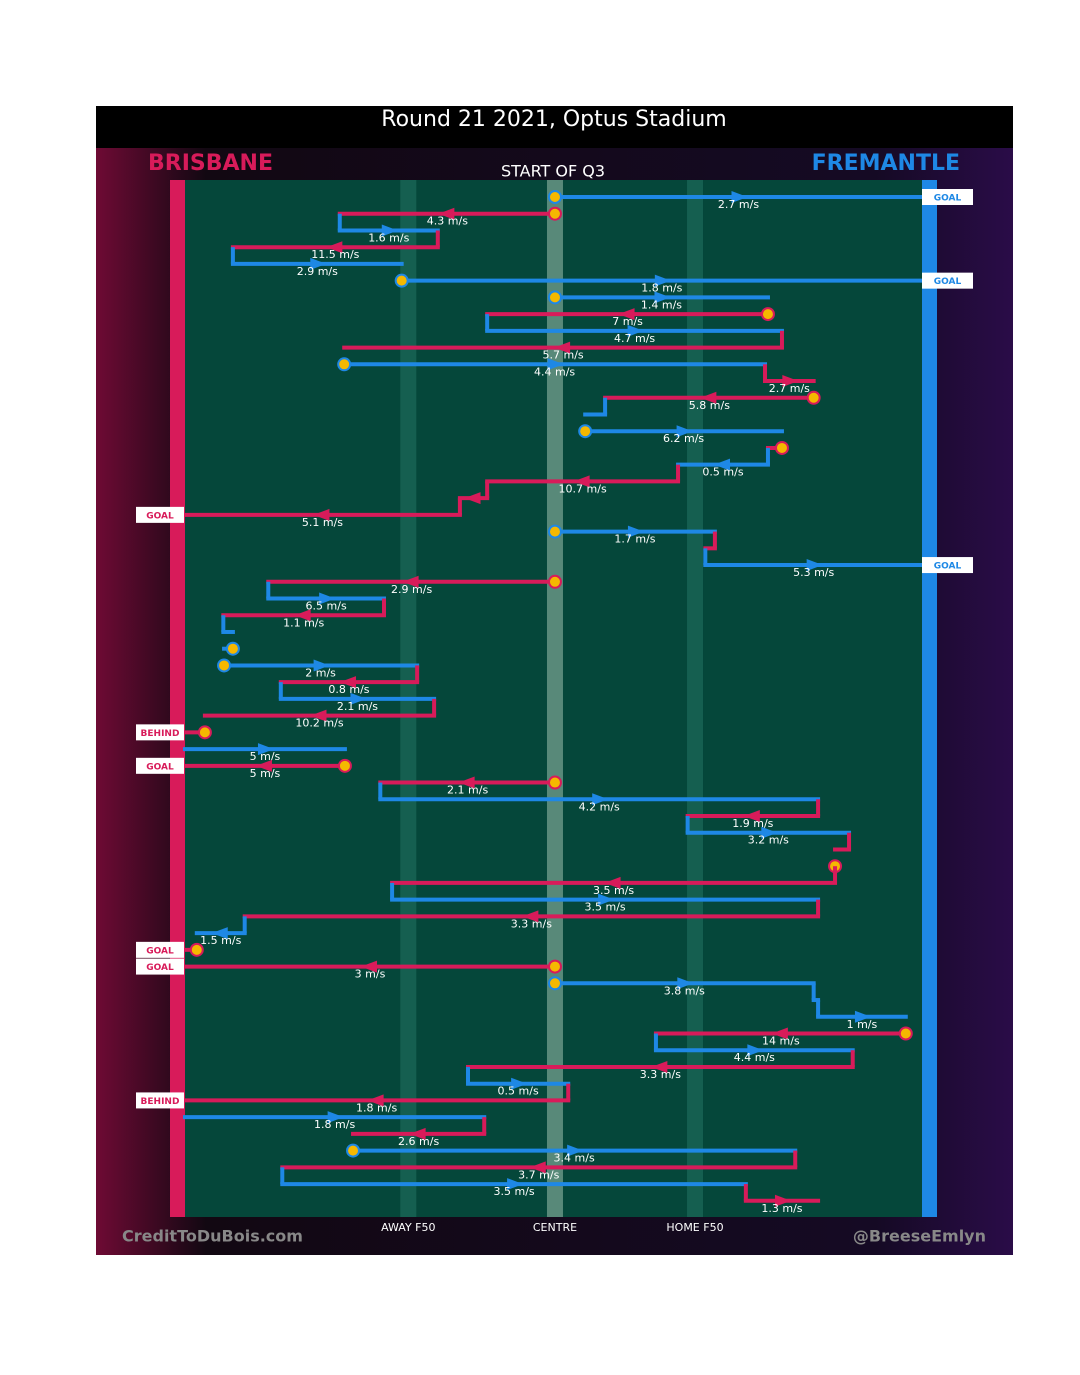  I want to click on speed-label: 3.3 m/s, so click(660, 1074).